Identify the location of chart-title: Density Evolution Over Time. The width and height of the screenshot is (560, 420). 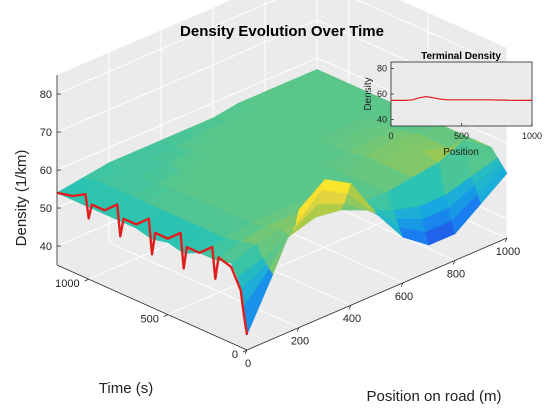
(282, 31).